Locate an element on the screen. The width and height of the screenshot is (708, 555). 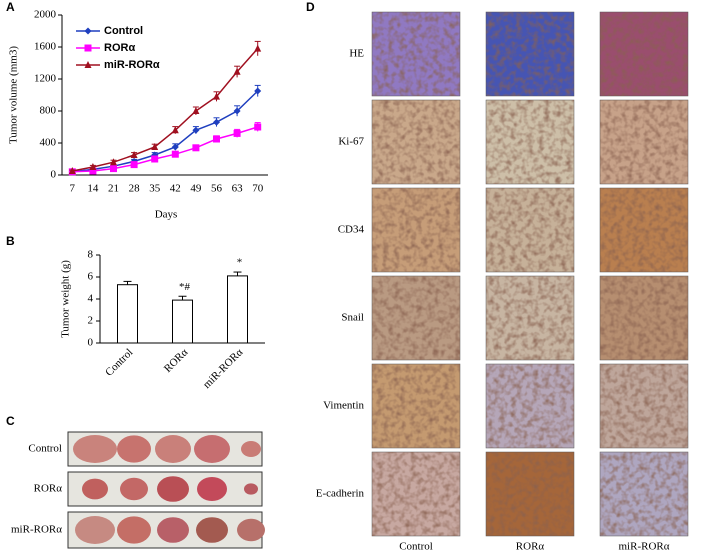
panel-label: C is located at coordinates (10, 421).